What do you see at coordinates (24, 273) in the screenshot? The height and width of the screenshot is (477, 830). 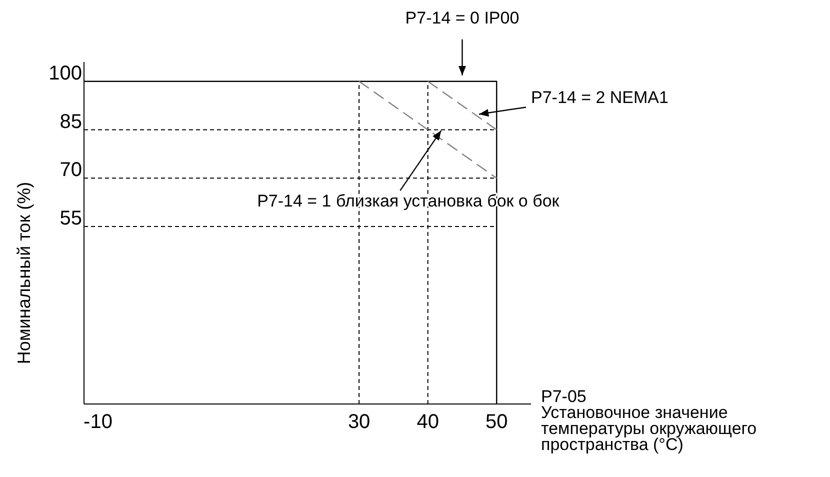 I see `y-axis-title: Номинальный ток (%)` at bounding box center [24, 273].